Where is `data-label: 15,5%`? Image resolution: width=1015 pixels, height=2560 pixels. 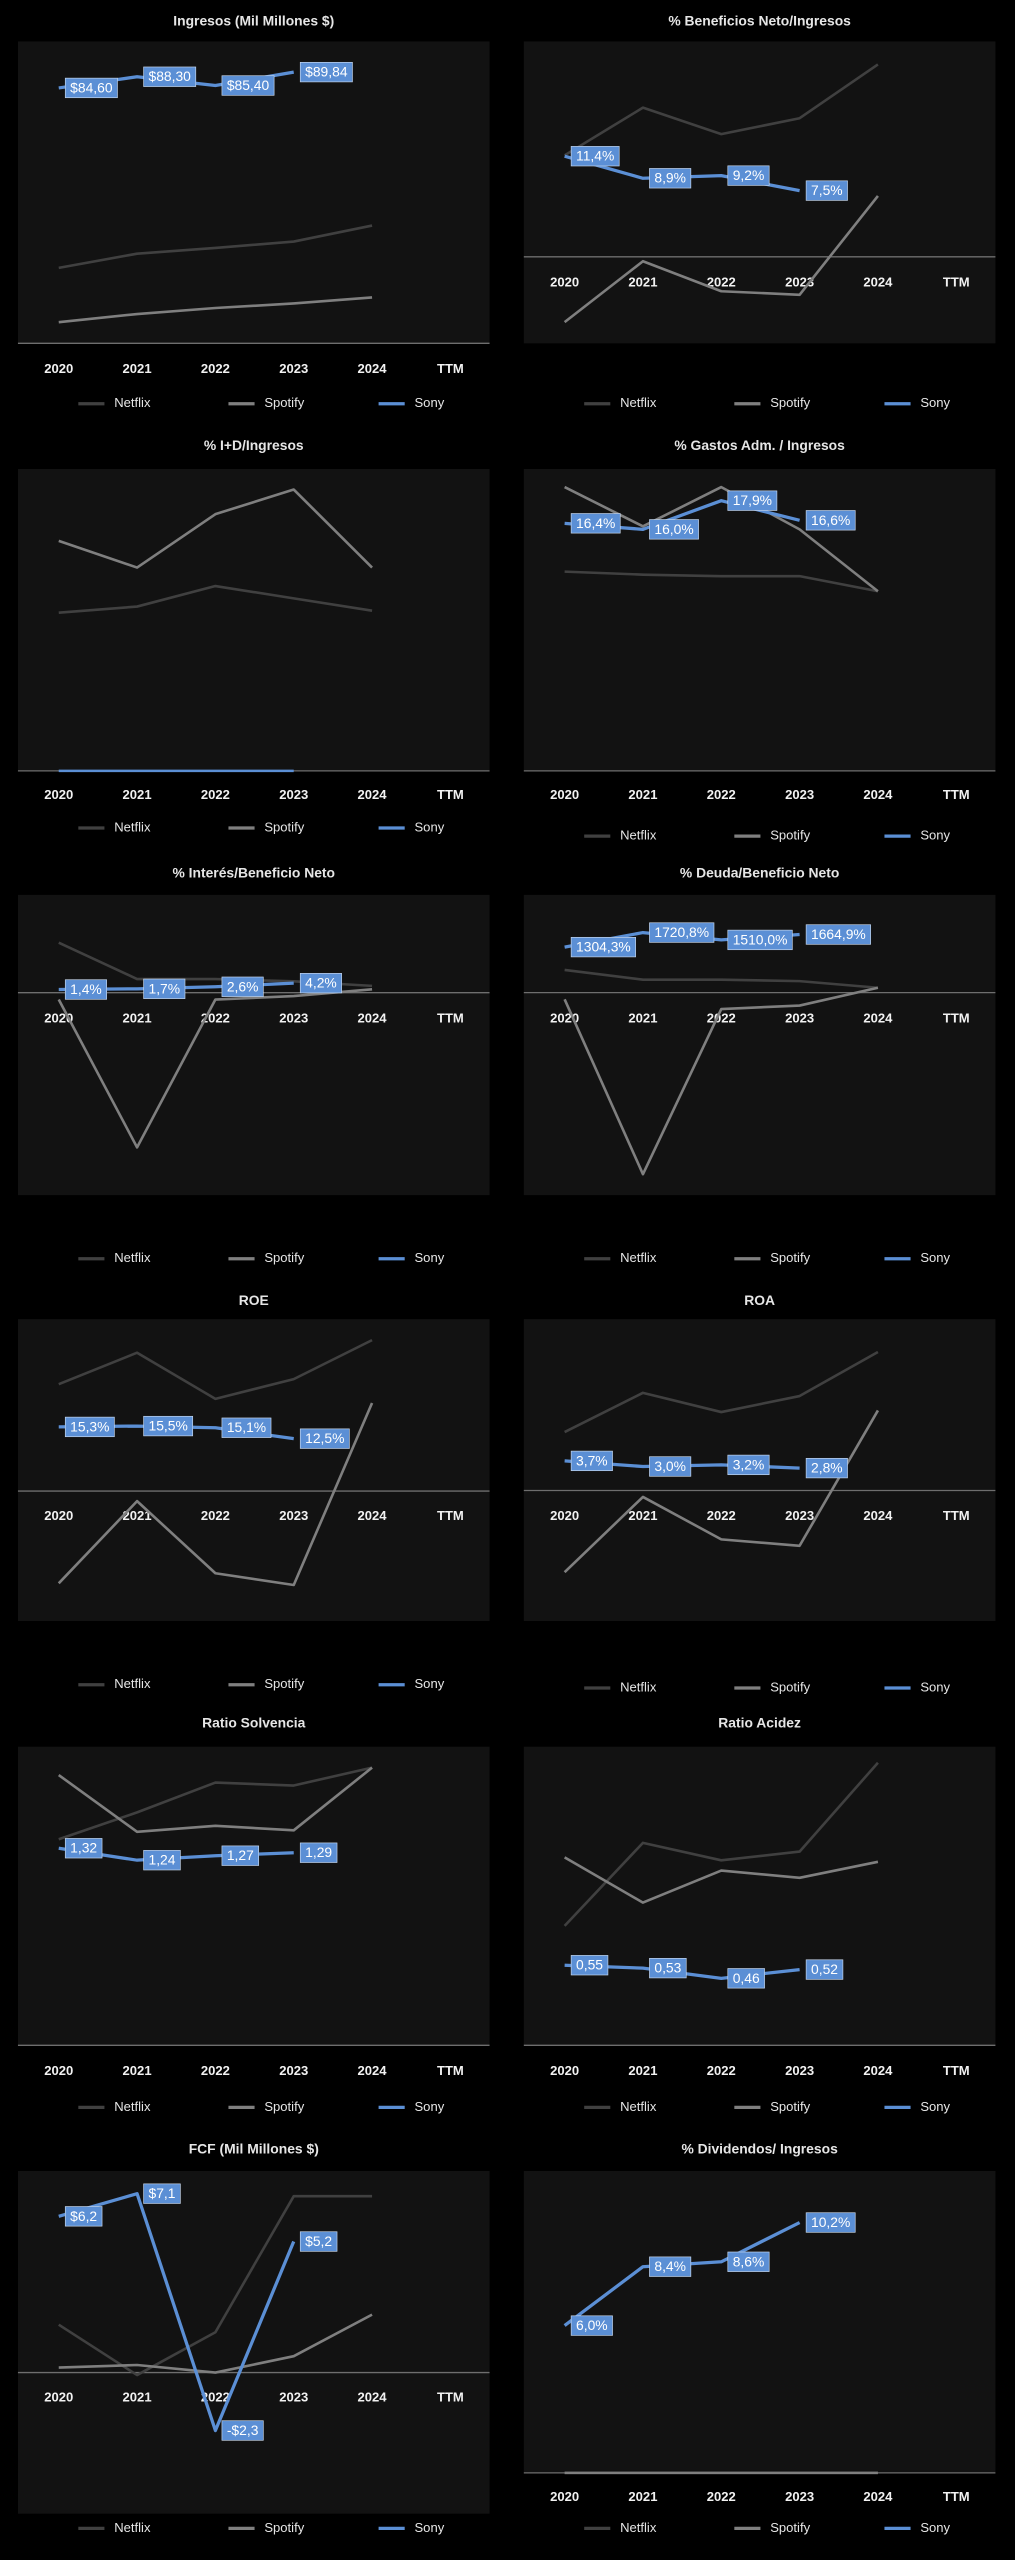 data-label: 15,5% is located at coordinates (167, 1426).